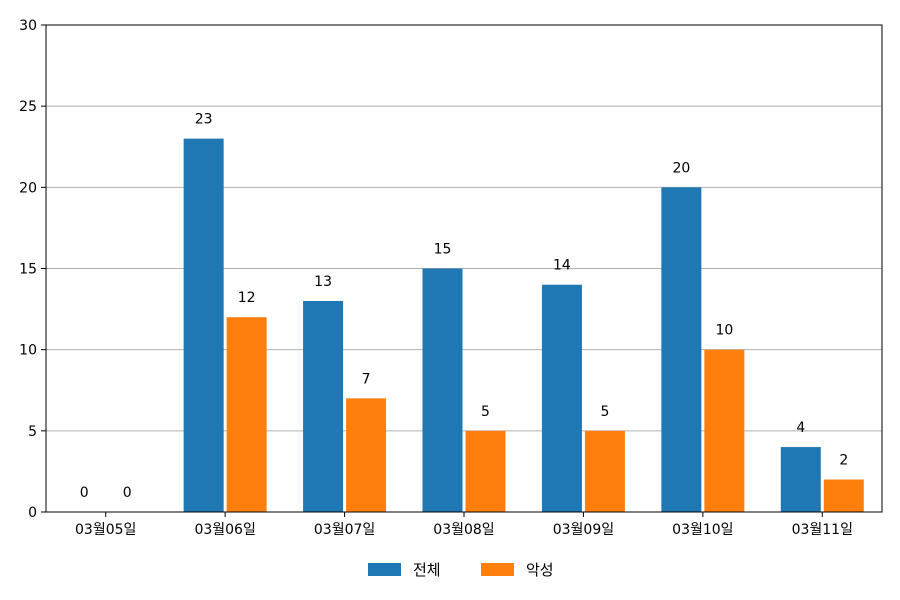  I want to click on y-tick-label: 25, so click(28, 107).